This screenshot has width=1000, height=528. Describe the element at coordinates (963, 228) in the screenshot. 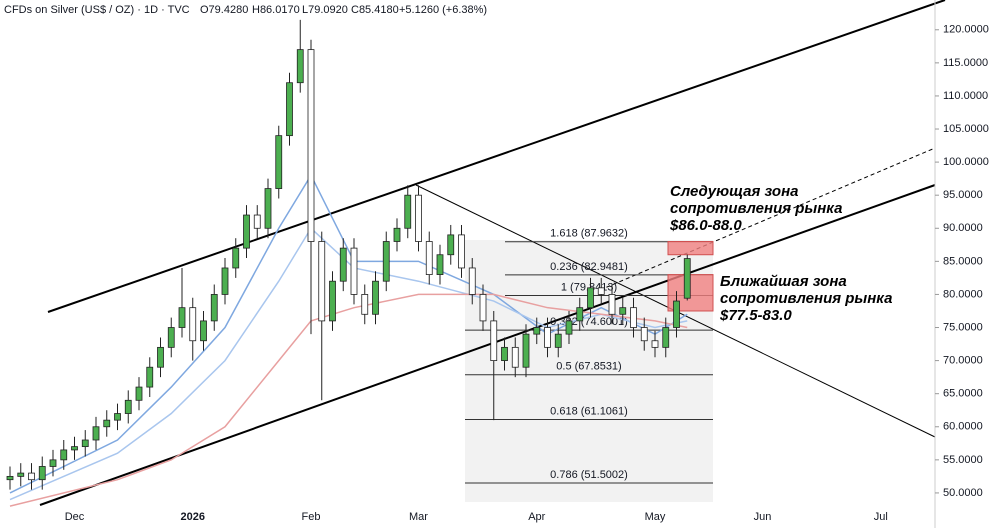

I see `y-tick-label: 90.0000` at that location.